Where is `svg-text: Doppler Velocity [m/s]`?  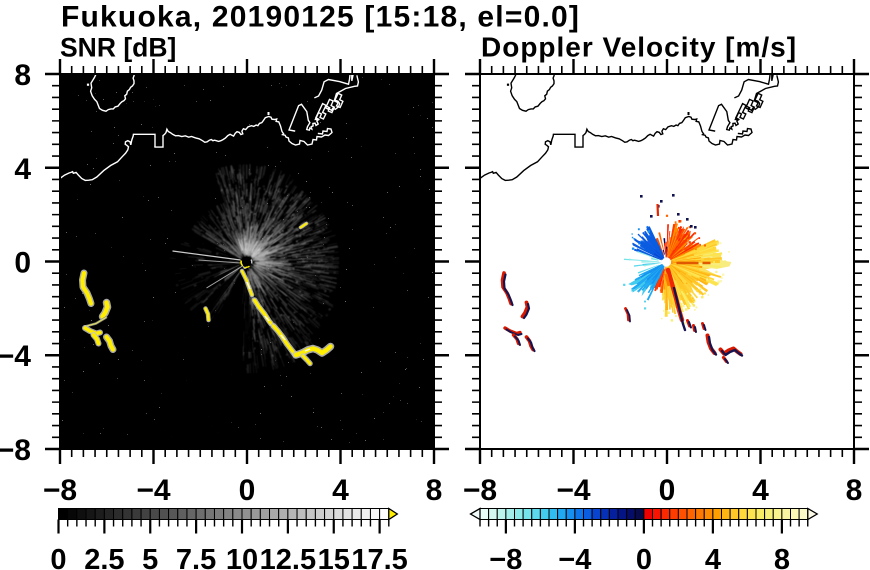 svg-text: Doppler Velocity [m/s] is located at coordinates (639, 47).